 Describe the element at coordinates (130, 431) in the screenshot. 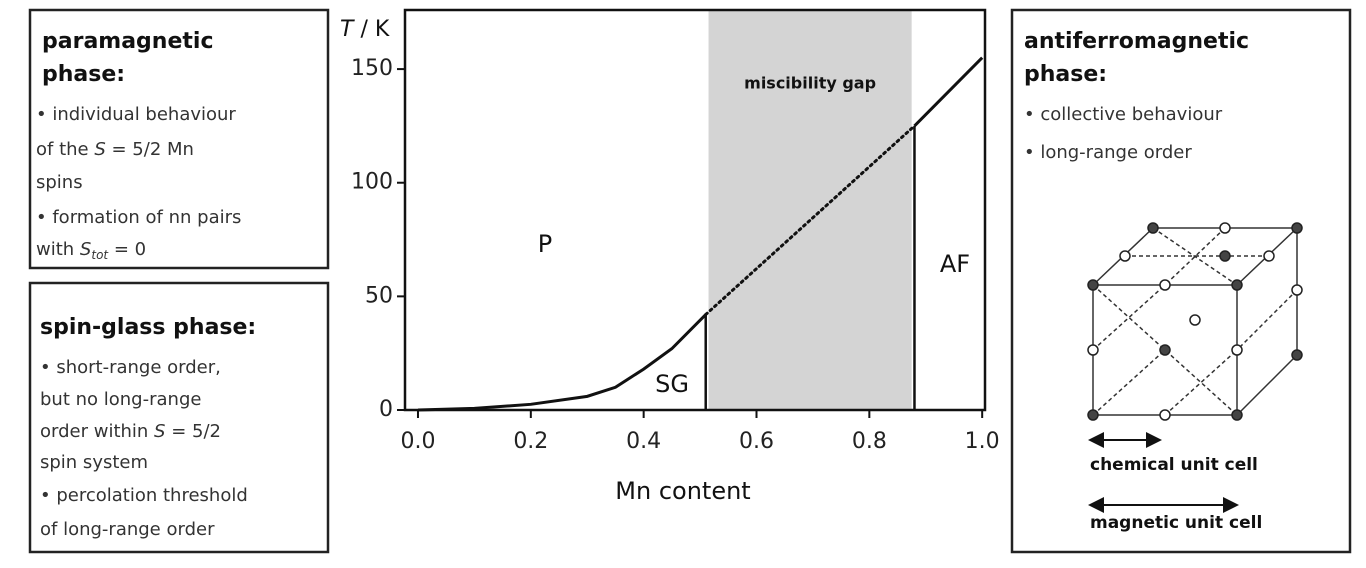

I see `box-text: order within S = 5/2` at that location.